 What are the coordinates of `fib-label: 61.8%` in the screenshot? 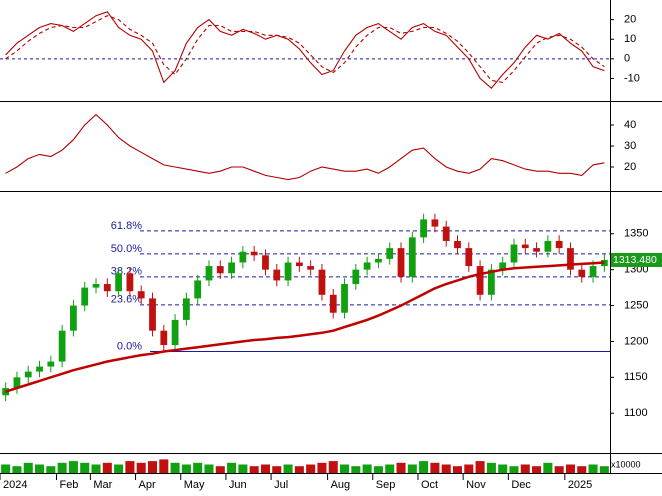 It's located at (126, 226).